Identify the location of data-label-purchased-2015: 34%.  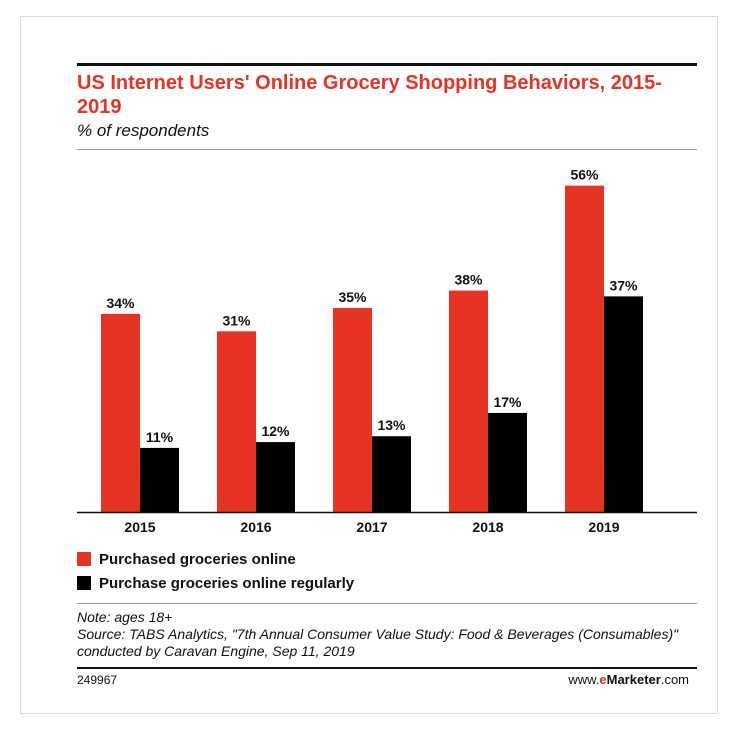
(120, 303).